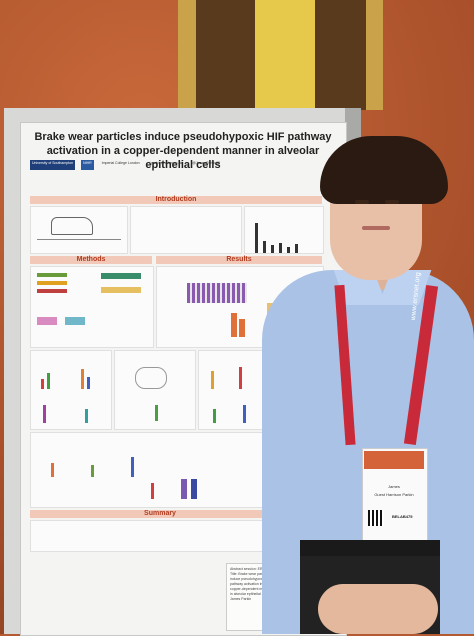 The height and width of the screenshot is (636, 474). I want to click on summary-panel, so click(161, 536).